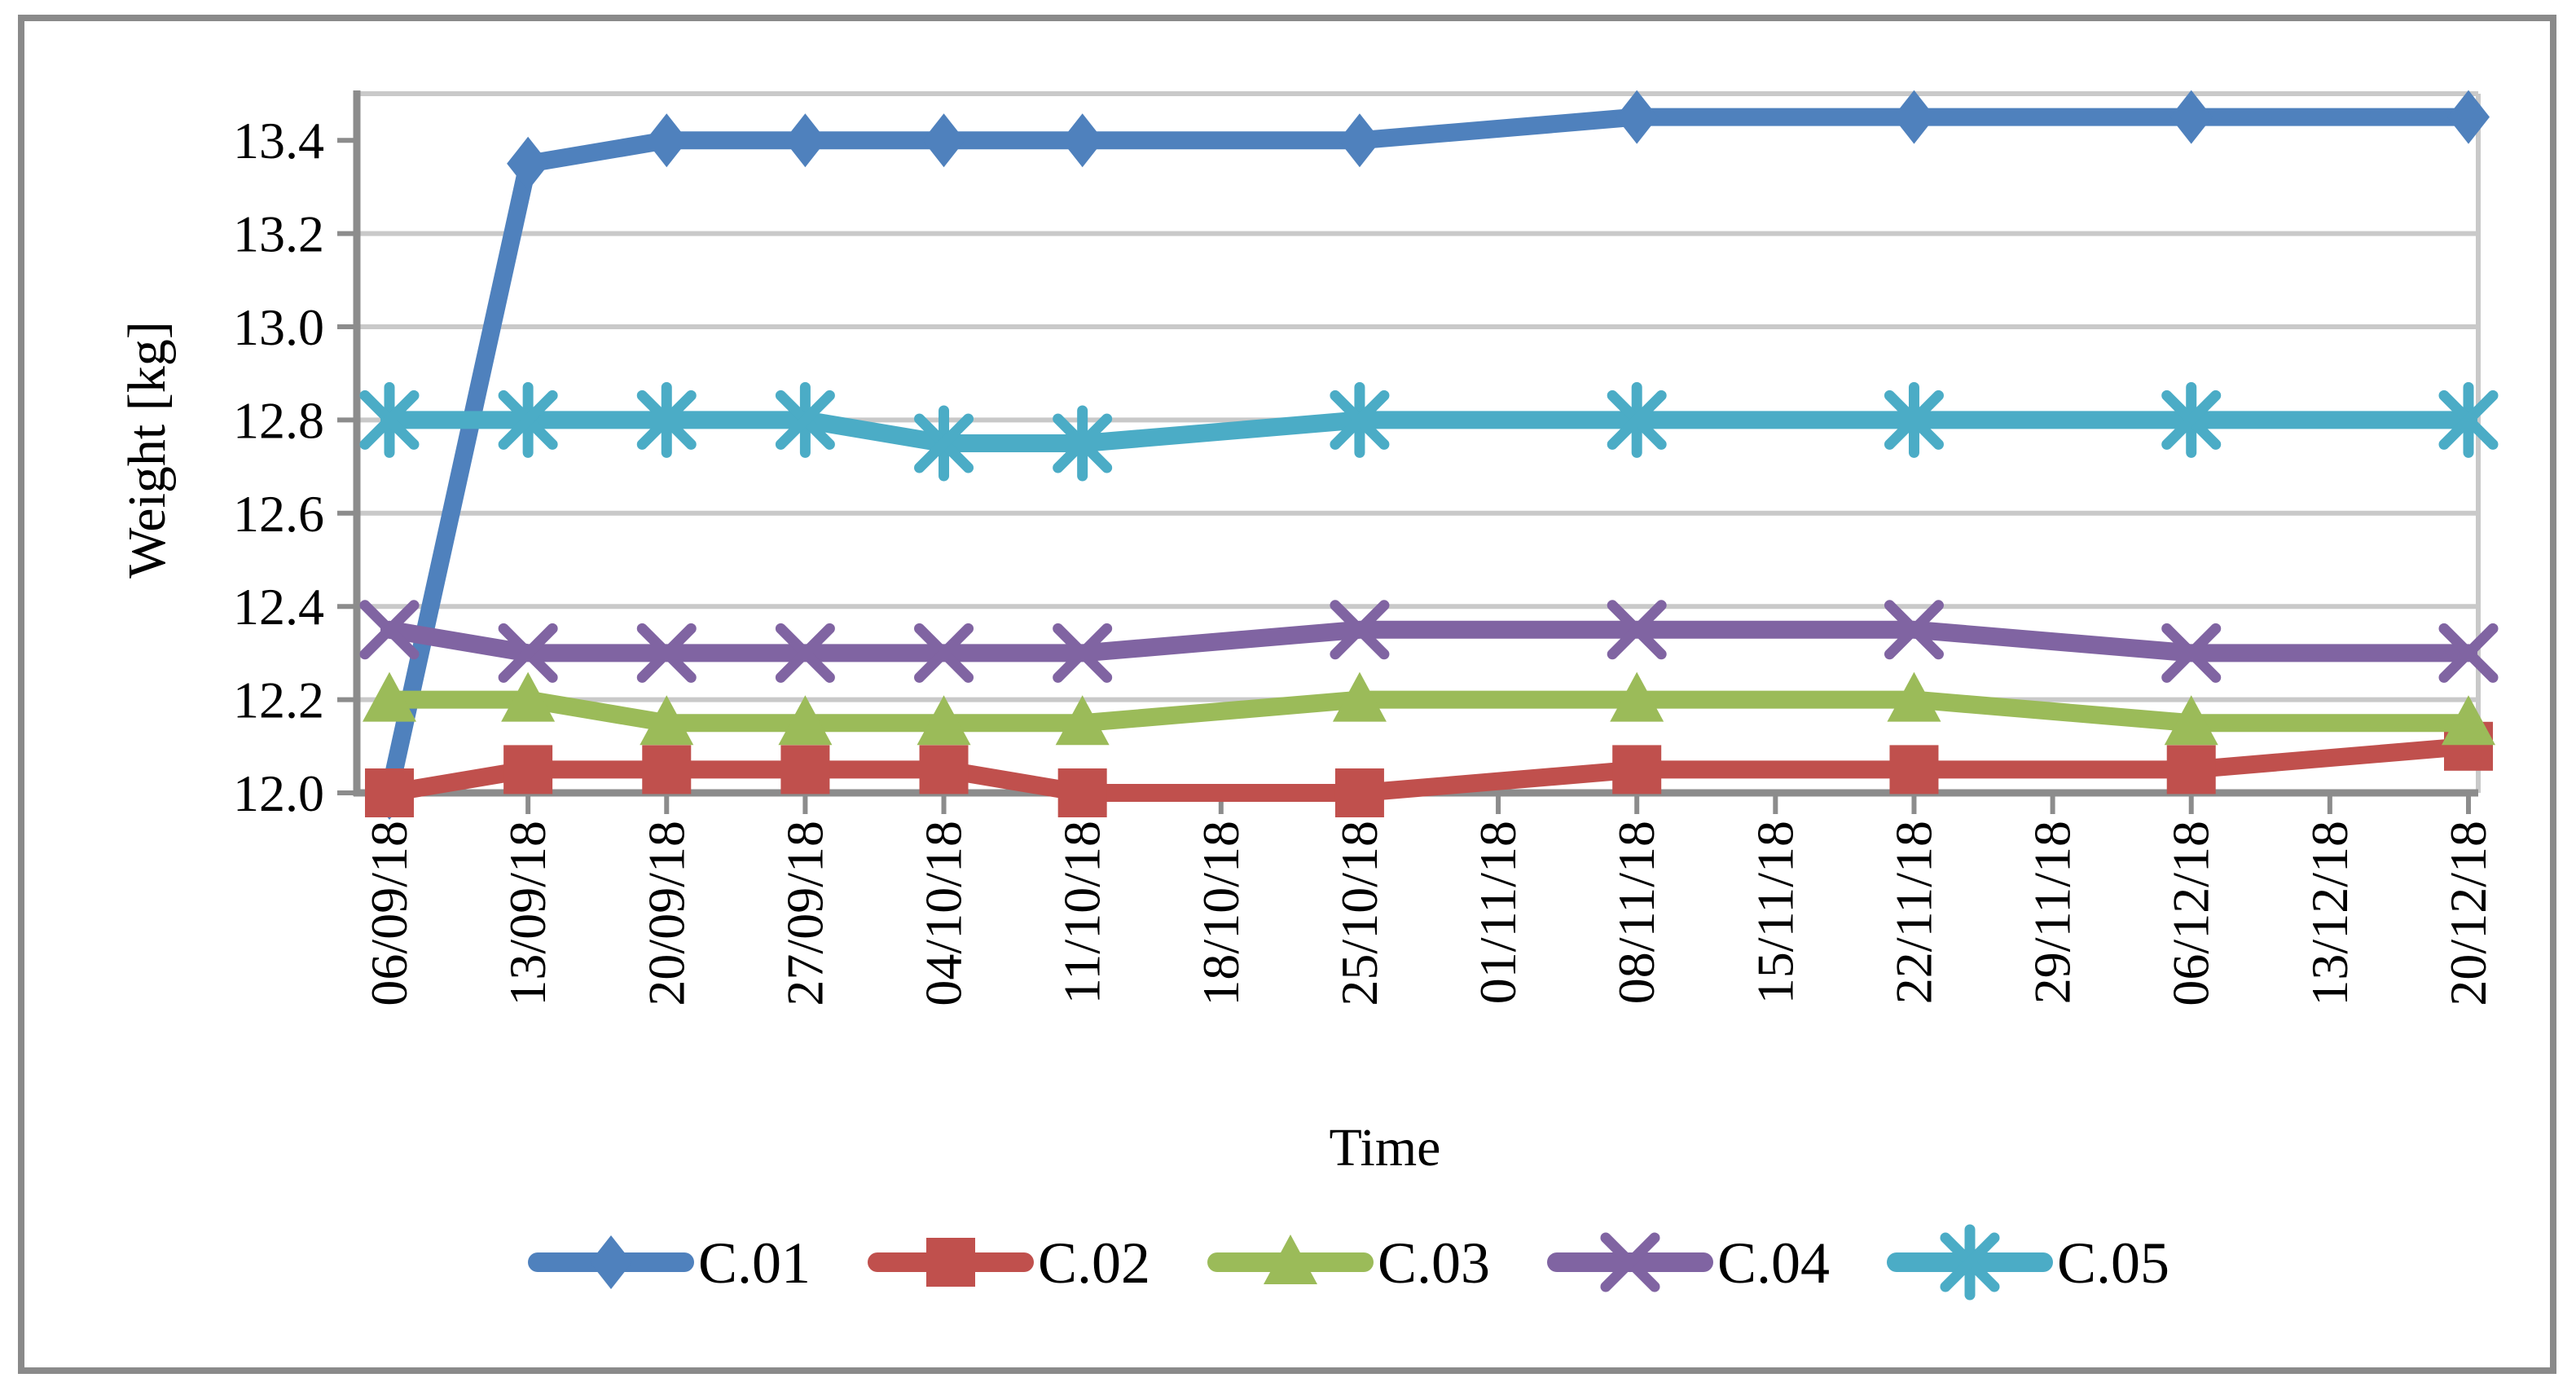  I want to click on x-tick-label: 25/10/18, so click(1359, 913).